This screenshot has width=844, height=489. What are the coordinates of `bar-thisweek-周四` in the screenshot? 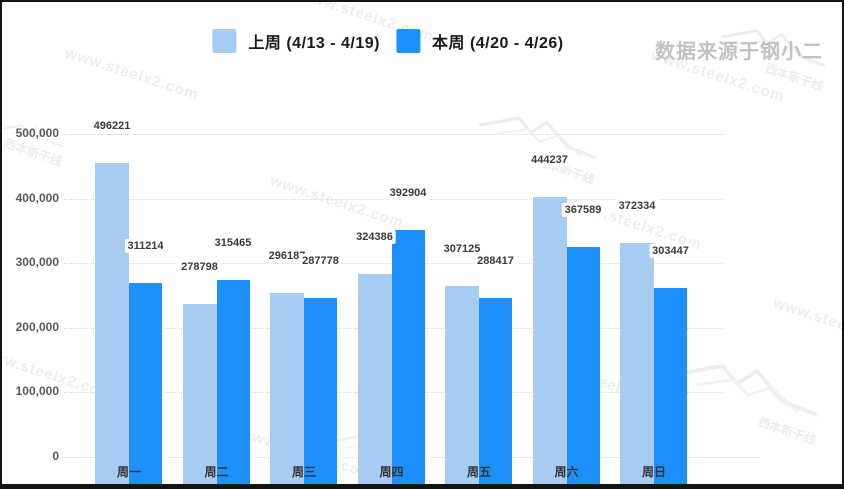 It's located at (408, 357).